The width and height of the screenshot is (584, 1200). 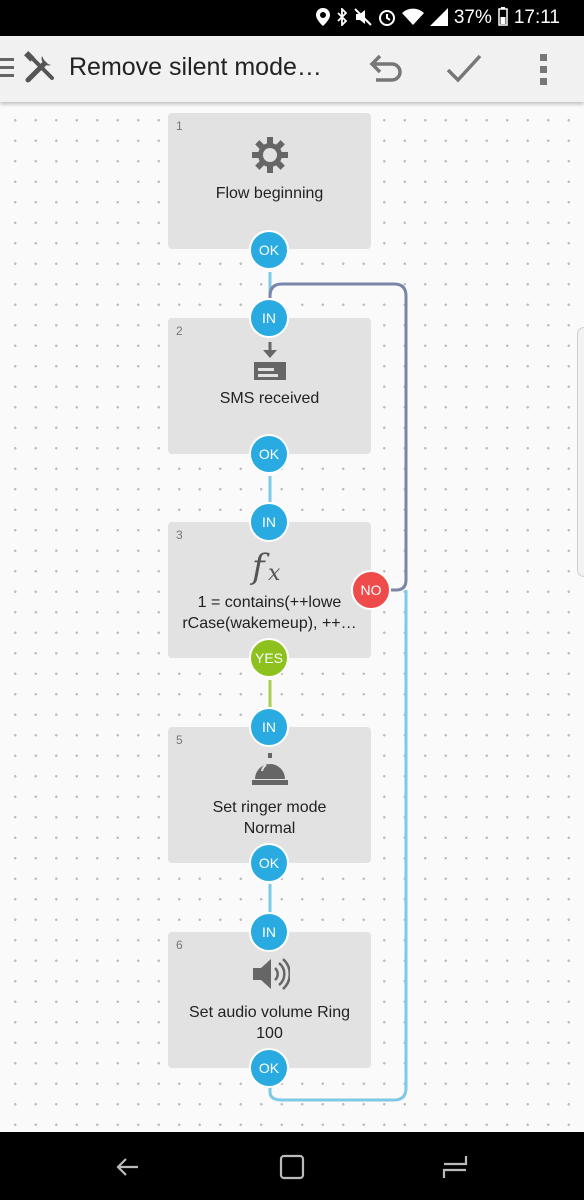 What do you see at coordinates (269, 181) in the screenshot?
I see `flow-block-beginning: 1 Flow beginning` at bounding box center [269, 181].